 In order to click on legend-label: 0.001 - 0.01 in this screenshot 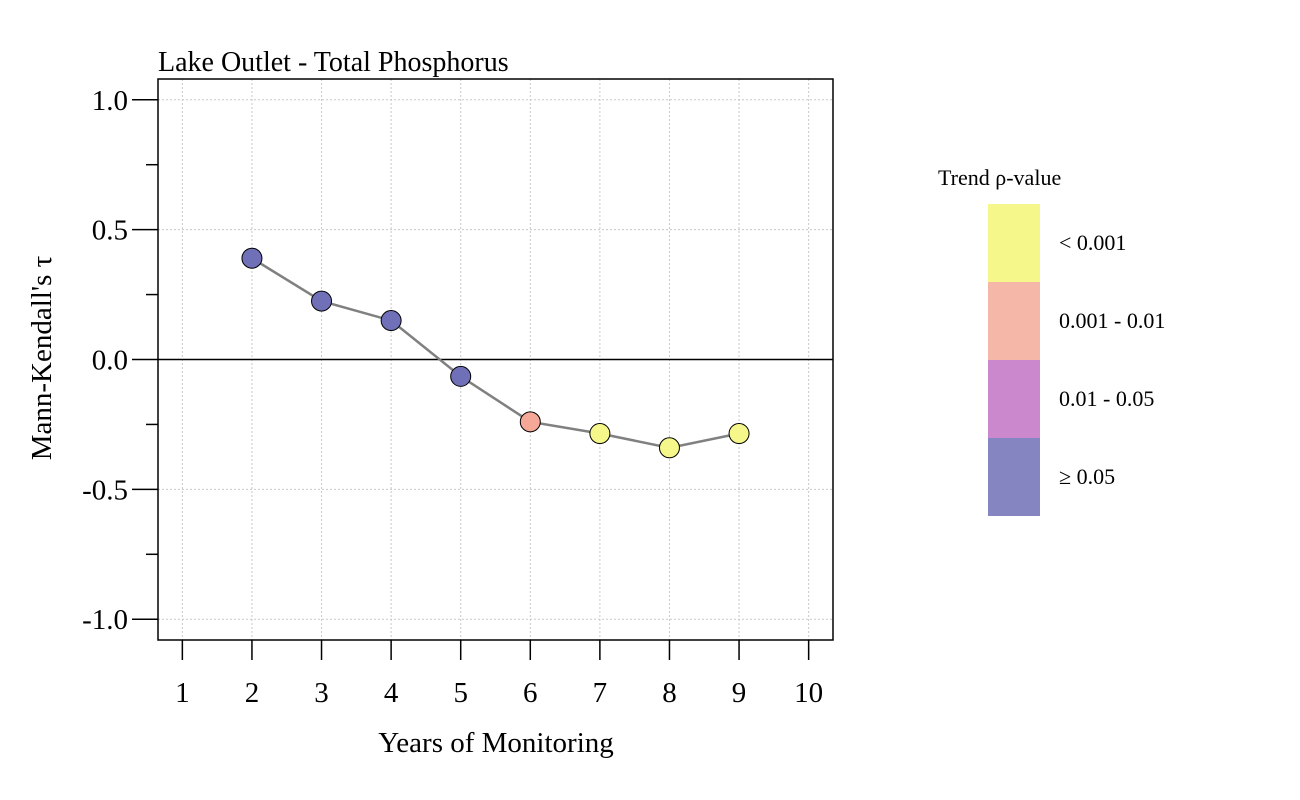, I will do `click(1112, 320)`.